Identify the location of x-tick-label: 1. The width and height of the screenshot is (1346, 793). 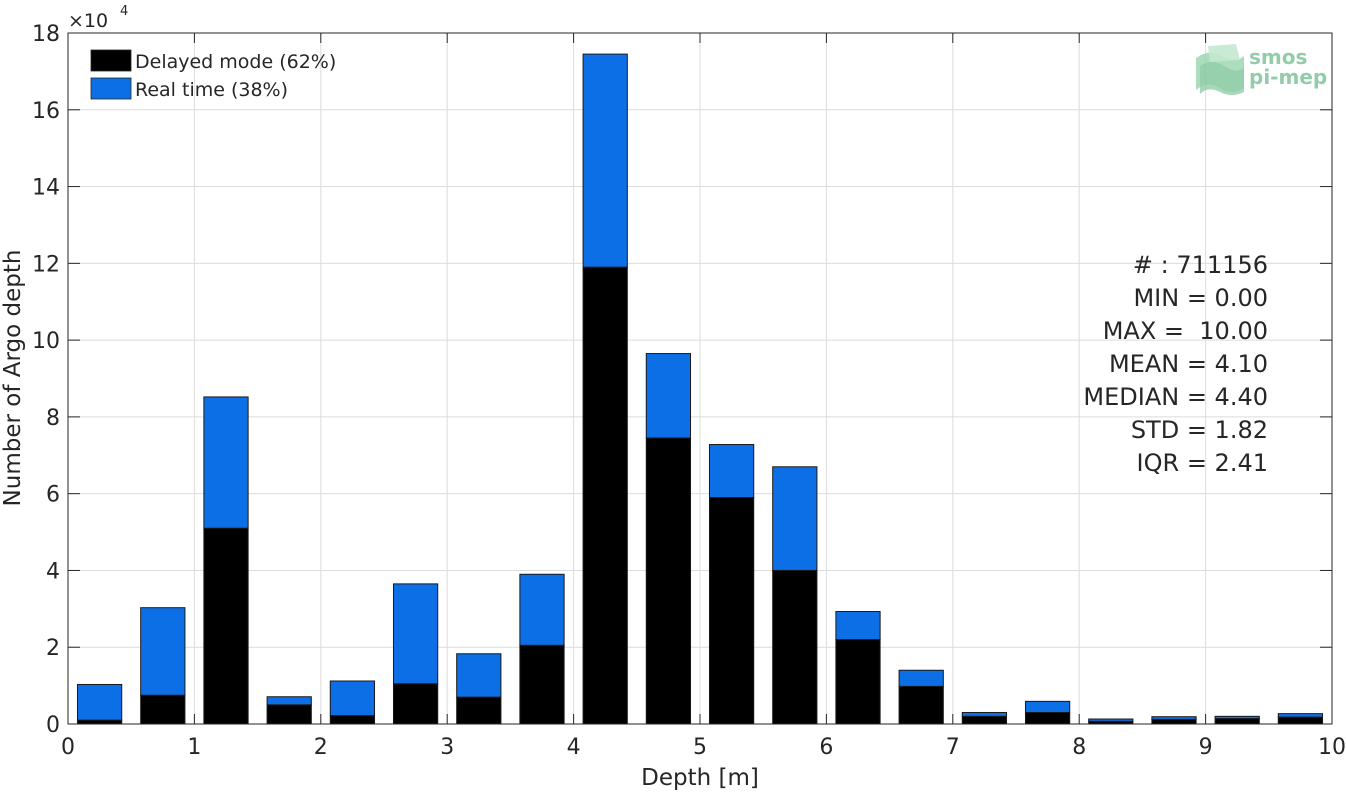
(194, 747).